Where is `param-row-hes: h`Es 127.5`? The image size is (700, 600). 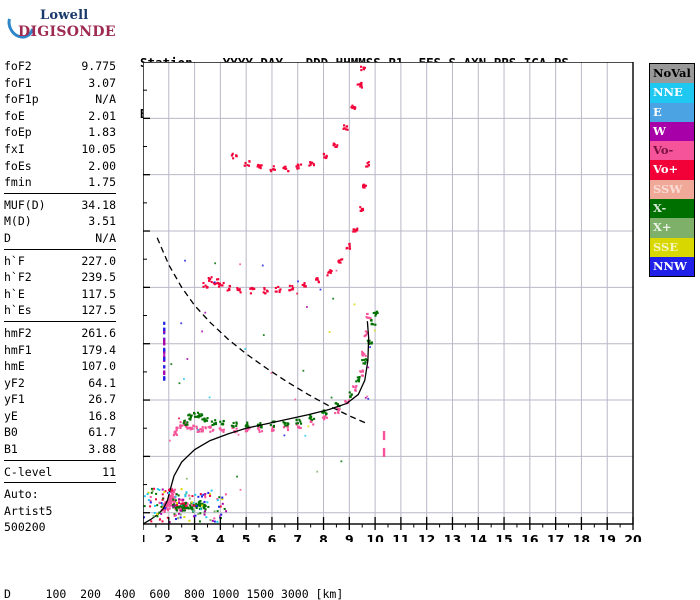 param-row-hes: h`Es 127.5 is located at coordinates (60, 310).